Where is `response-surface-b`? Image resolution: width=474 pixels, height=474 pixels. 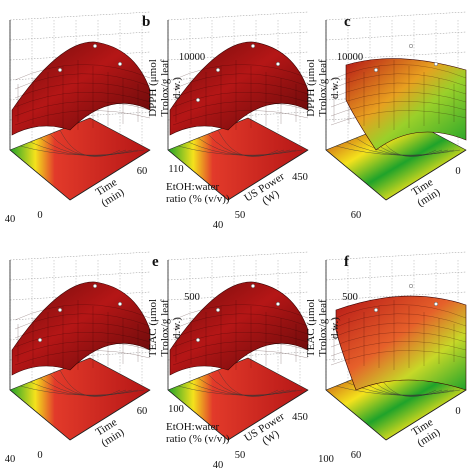
response-surface-b is located at coordinates (239, 88).